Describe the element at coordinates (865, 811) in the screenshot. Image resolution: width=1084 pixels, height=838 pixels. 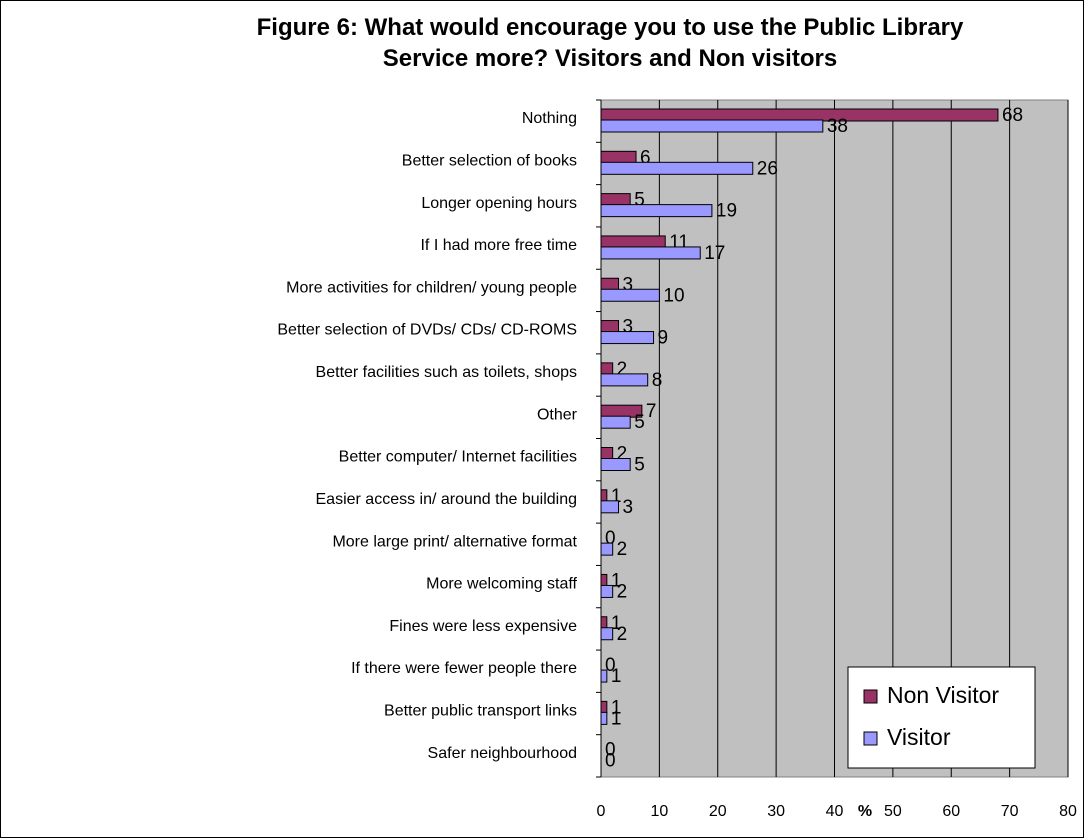
I see `x-axis-label: %` at that location.